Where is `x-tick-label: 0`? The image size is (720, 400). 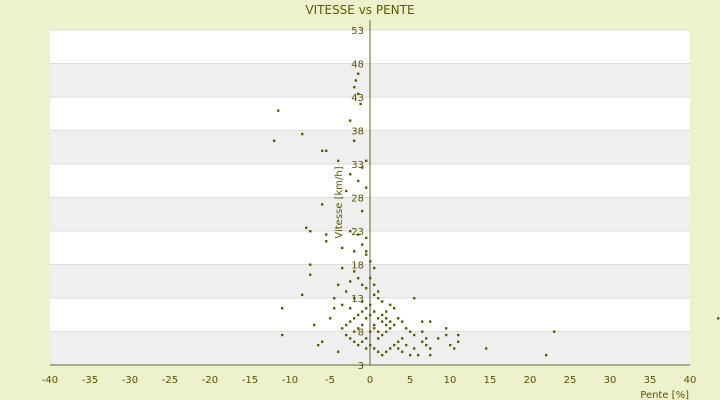
x-tick-label: 0 is located at coordinates (370, 380).